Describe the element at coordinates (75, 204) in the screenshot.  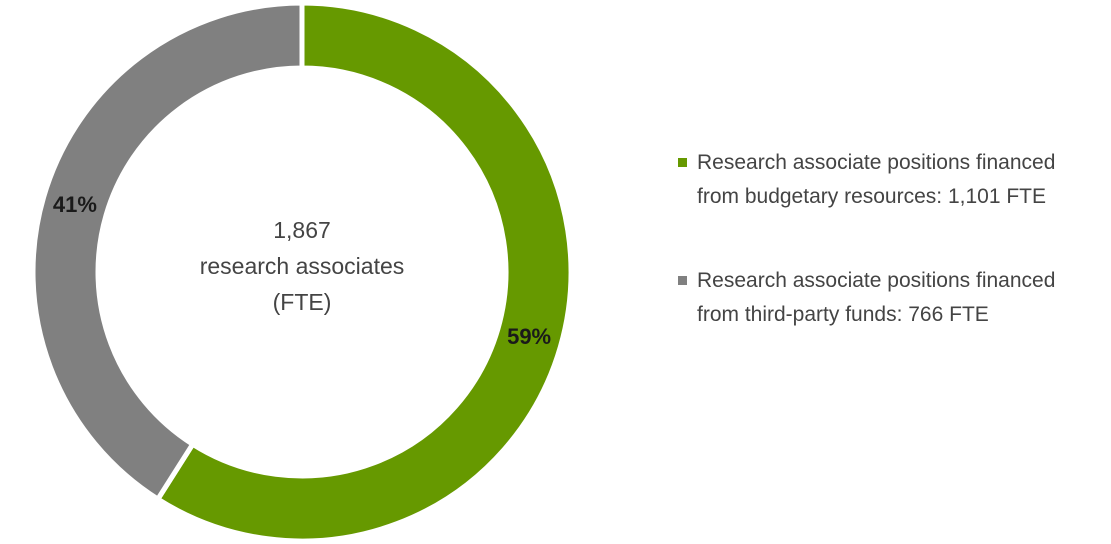
I see `value-label: 41%` at that location.